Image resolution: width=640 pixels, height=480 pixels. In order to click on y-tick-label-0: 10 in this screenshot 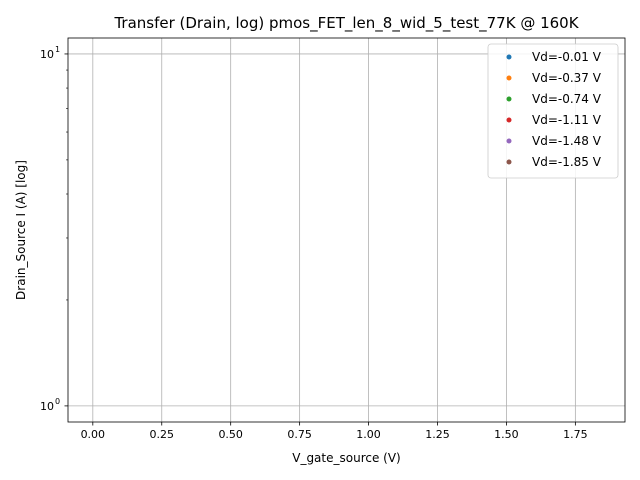, I will do `click(47, 406)`.